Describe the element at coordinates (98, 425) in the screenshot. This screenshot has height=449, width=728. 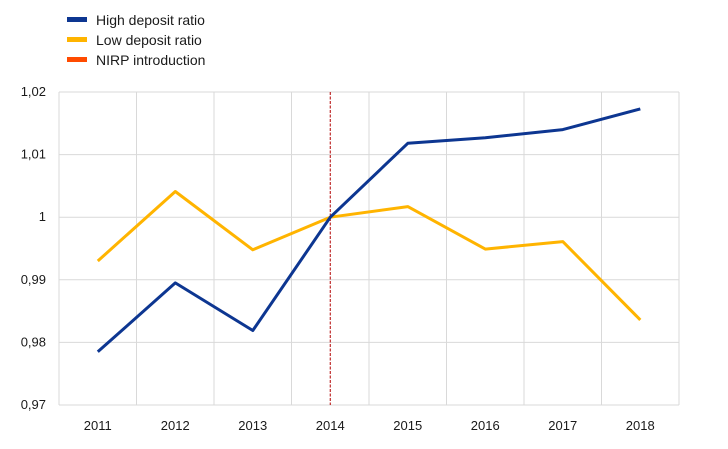
I see `x-tick-label: 2011` at that location.